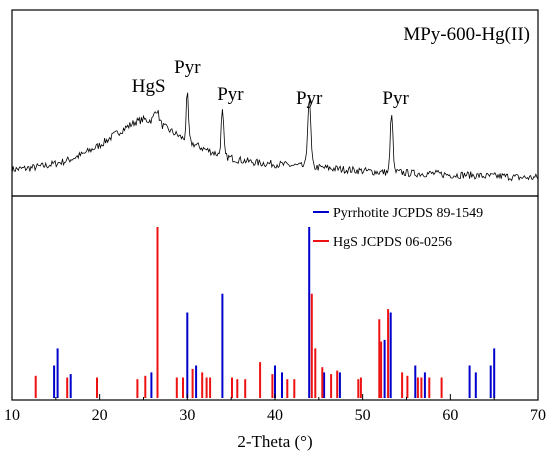 This screenshot has width=550, height=460. Describe the element at coordinates (100, 415) in the screenshot. I see `x-tick-label: 20` at that location.